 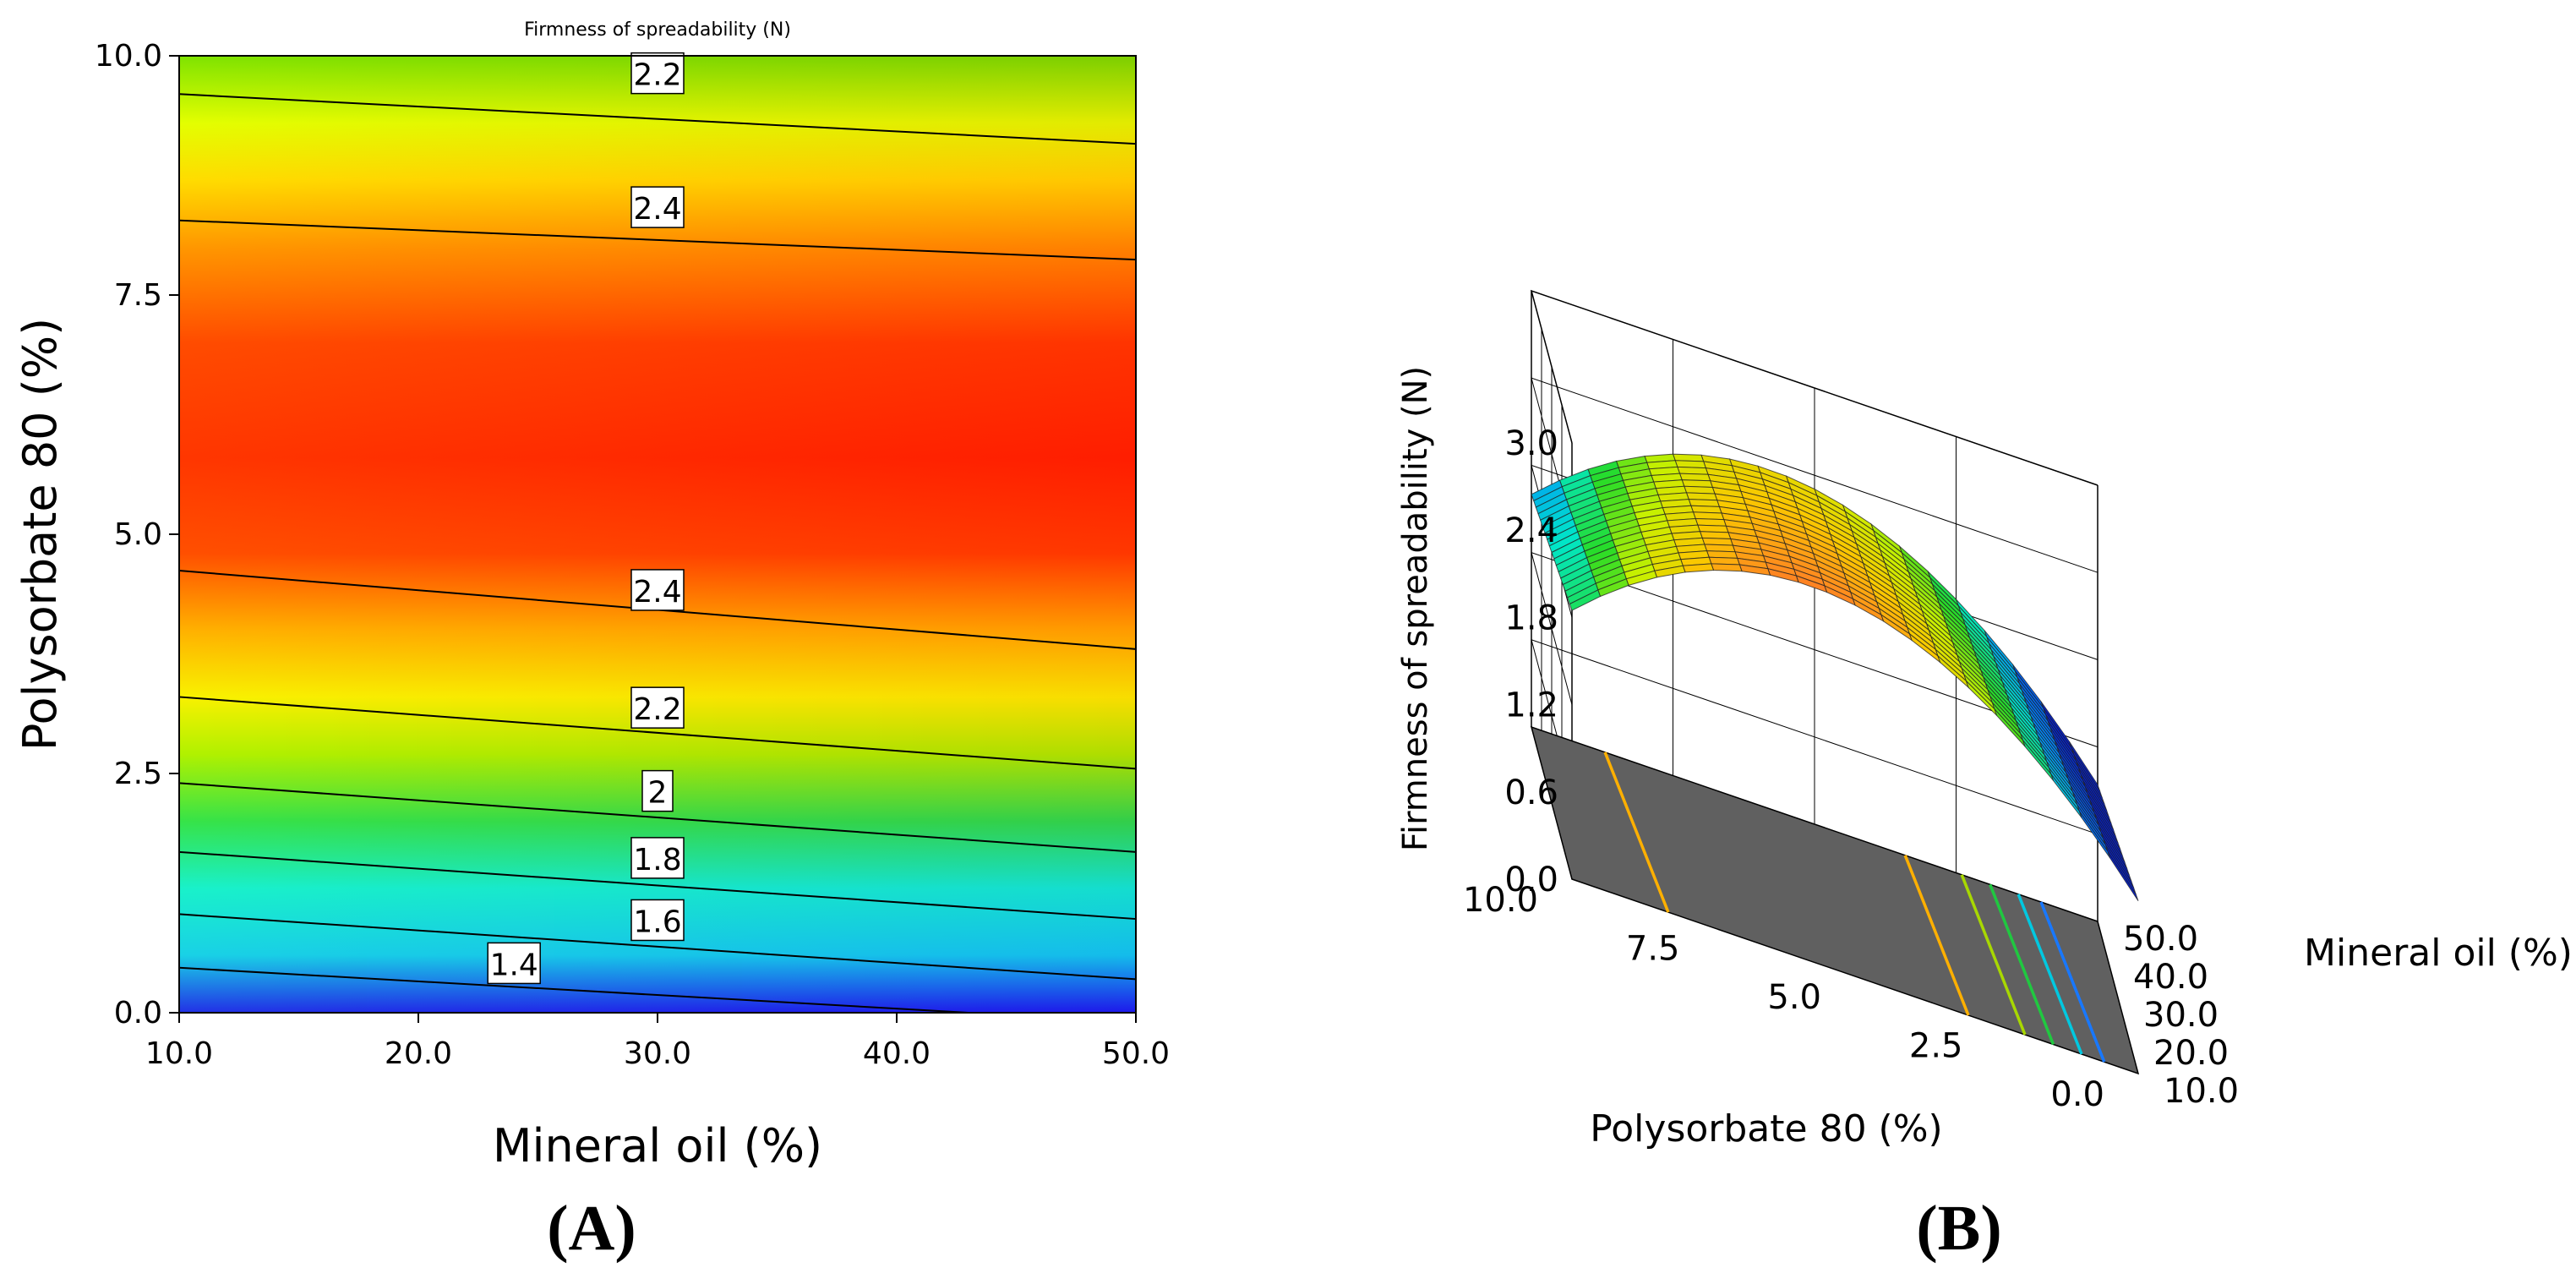 I want to click on surface-floor, so click(x=1835, y=900).